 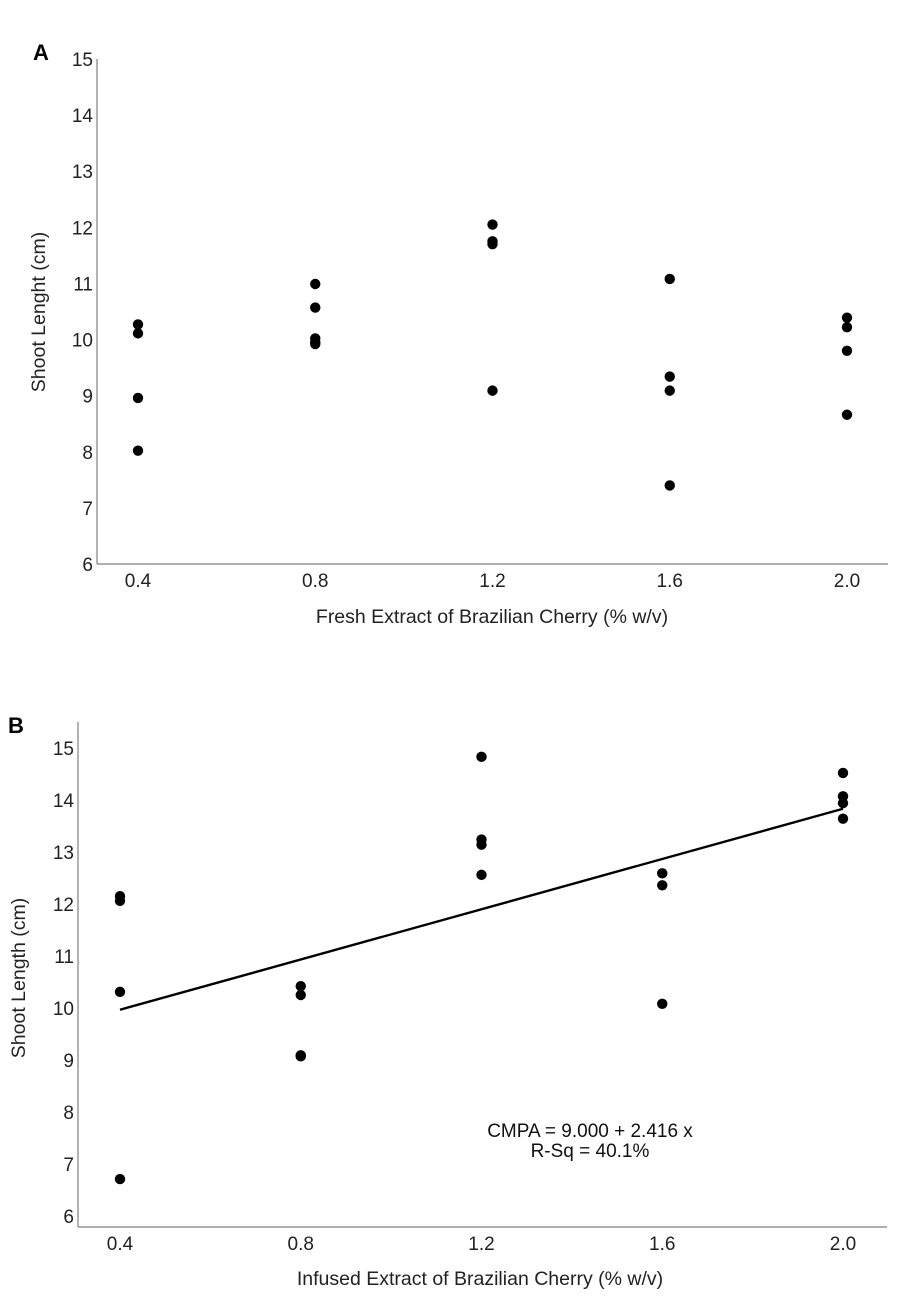 What do you see at coordinates (590, 1151) in the screenshot?
I see `r-squared-label: R-Sq = 40.1%` at bounding box center [590, 1151].